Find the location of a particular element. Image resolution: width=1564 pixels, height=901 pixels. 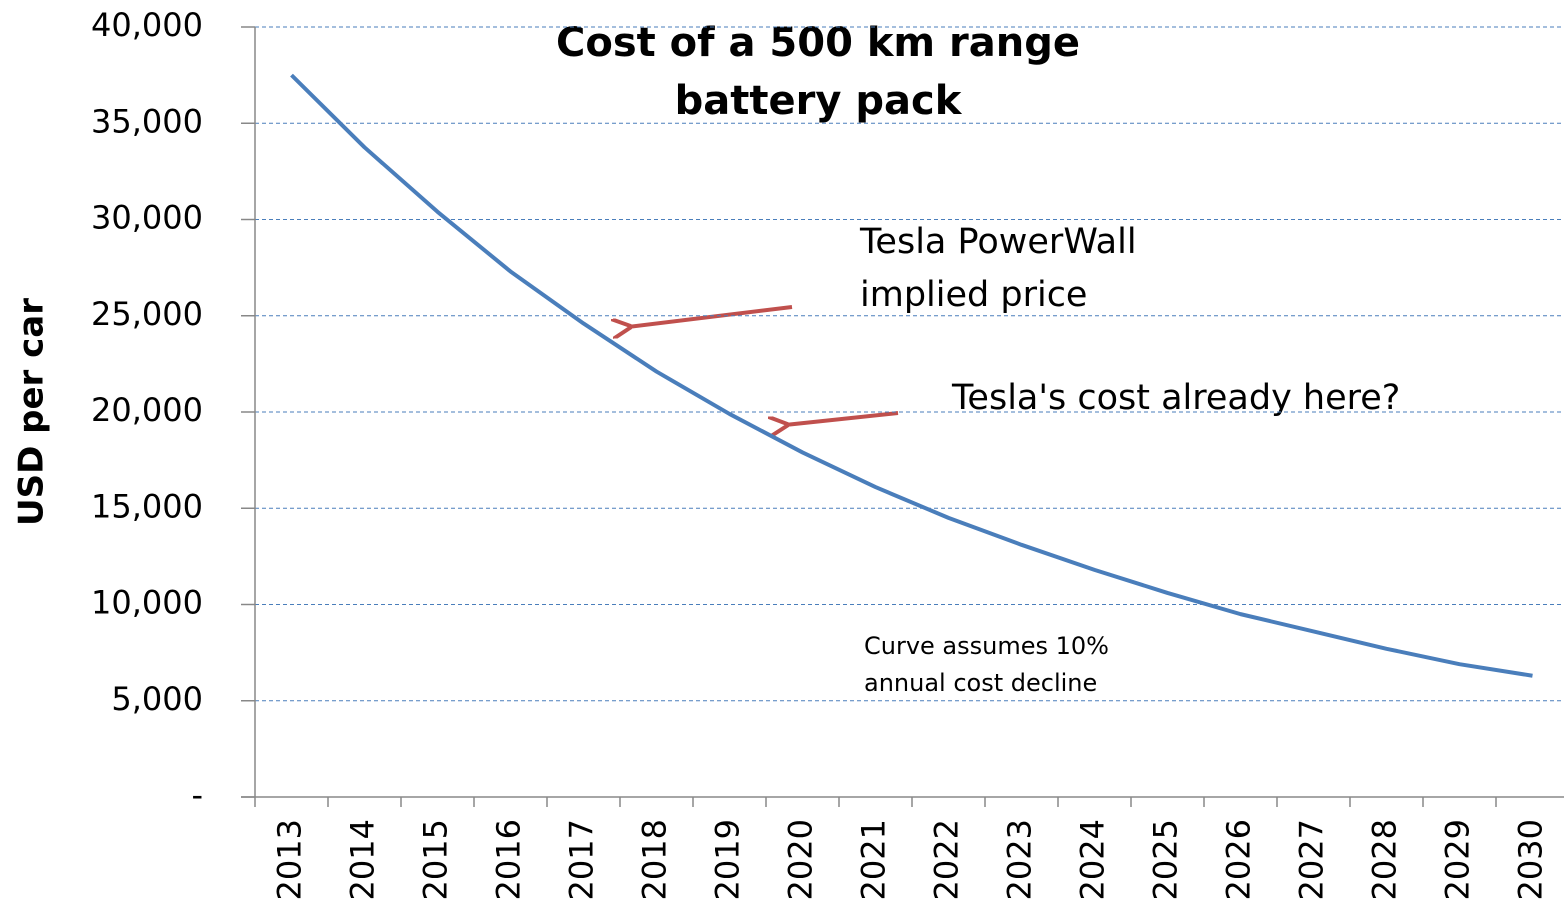

y-tick-label: 30,000 is located at coordinates (147, 218).